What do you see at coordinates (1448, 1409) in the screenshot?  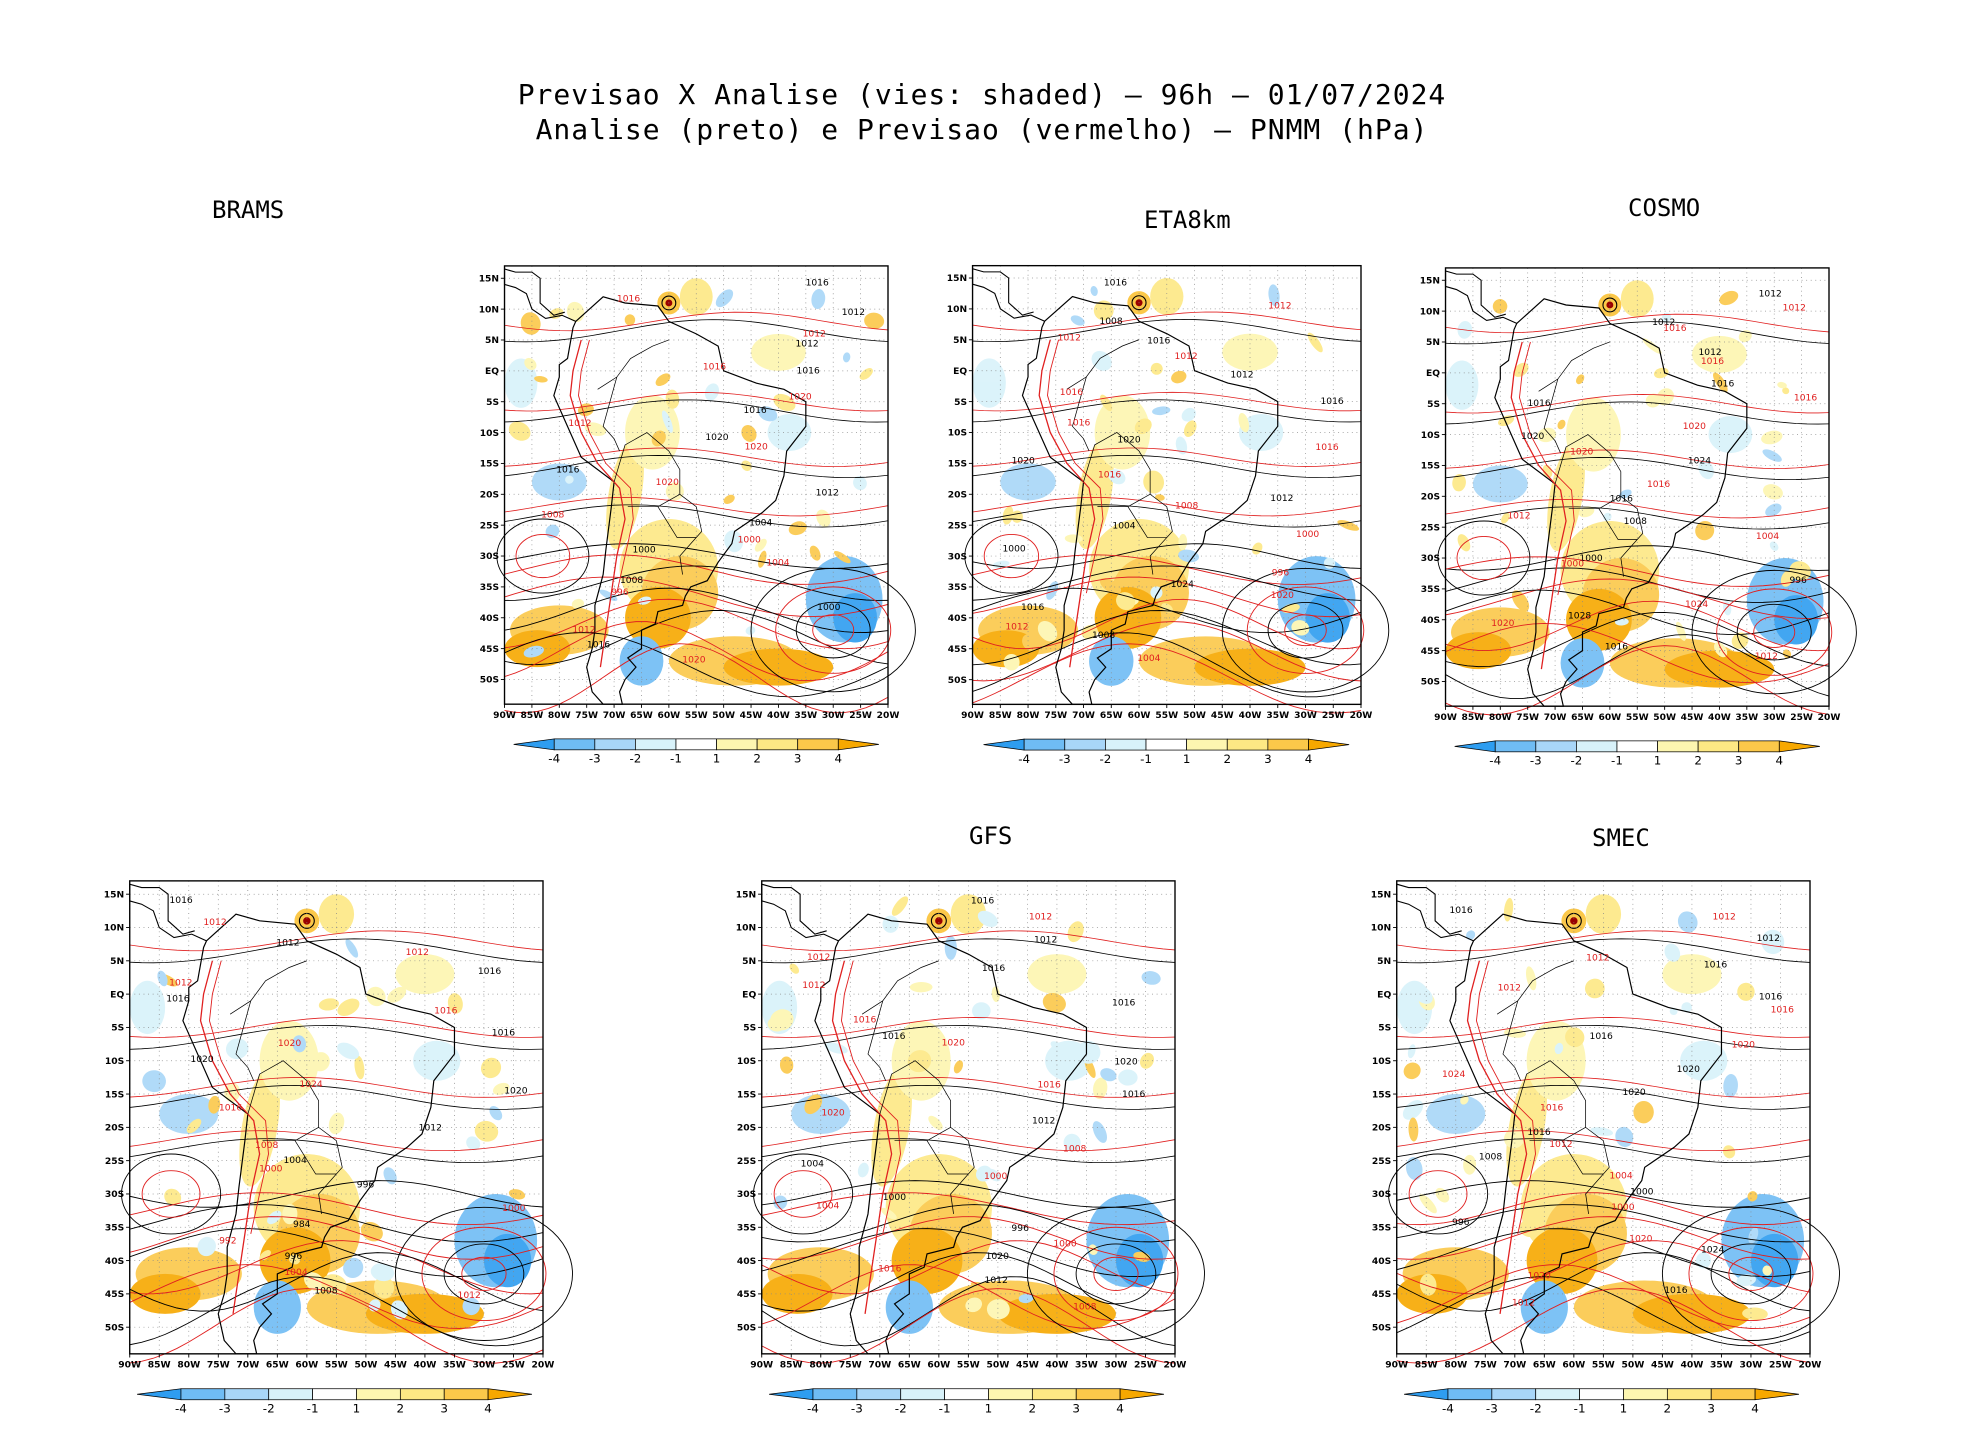 I see `colorbar-label: -4` at bounding box center [1448, 1409].